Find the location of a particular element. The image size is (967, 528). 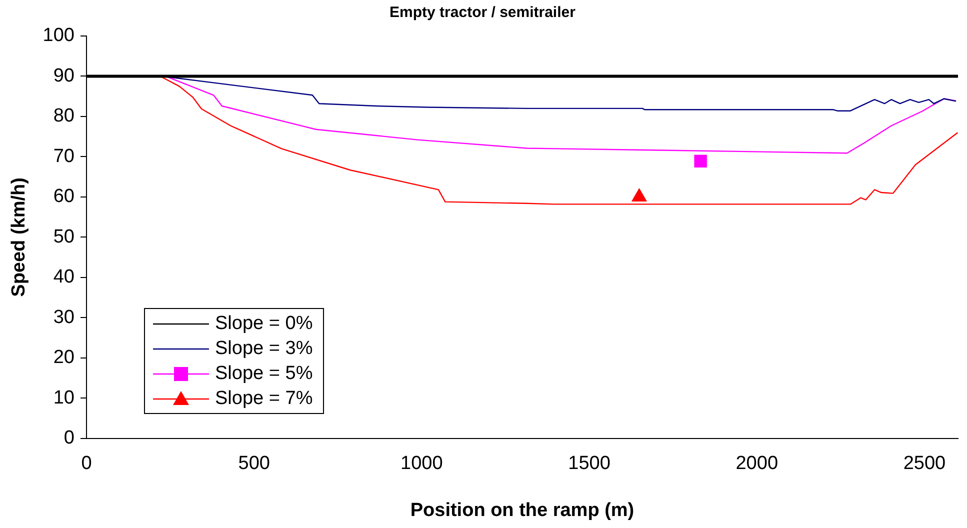

y-tick-label: 50 is located at coordinates (63, 237).